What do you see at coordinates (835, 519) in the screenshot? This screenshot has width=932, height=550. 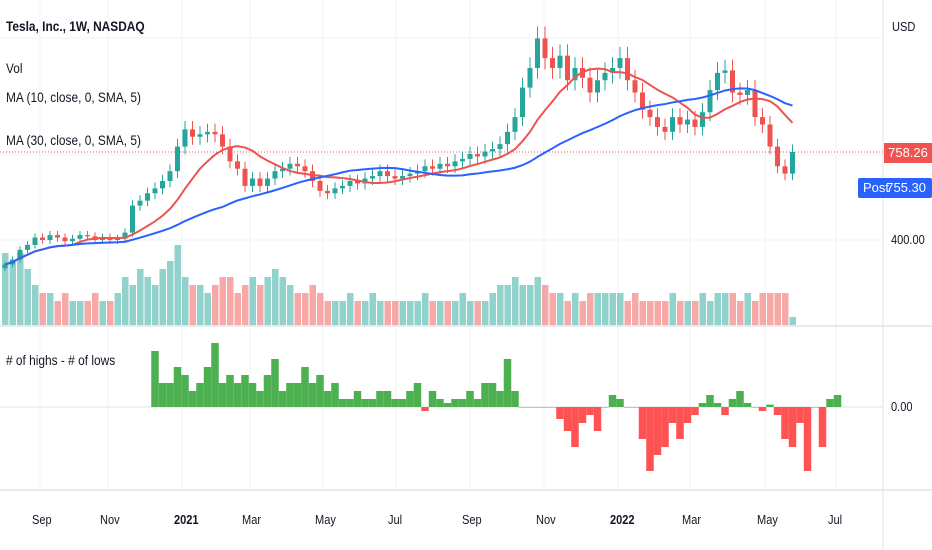 I see `time-tick: Jul` at bounding box center [835, 519].